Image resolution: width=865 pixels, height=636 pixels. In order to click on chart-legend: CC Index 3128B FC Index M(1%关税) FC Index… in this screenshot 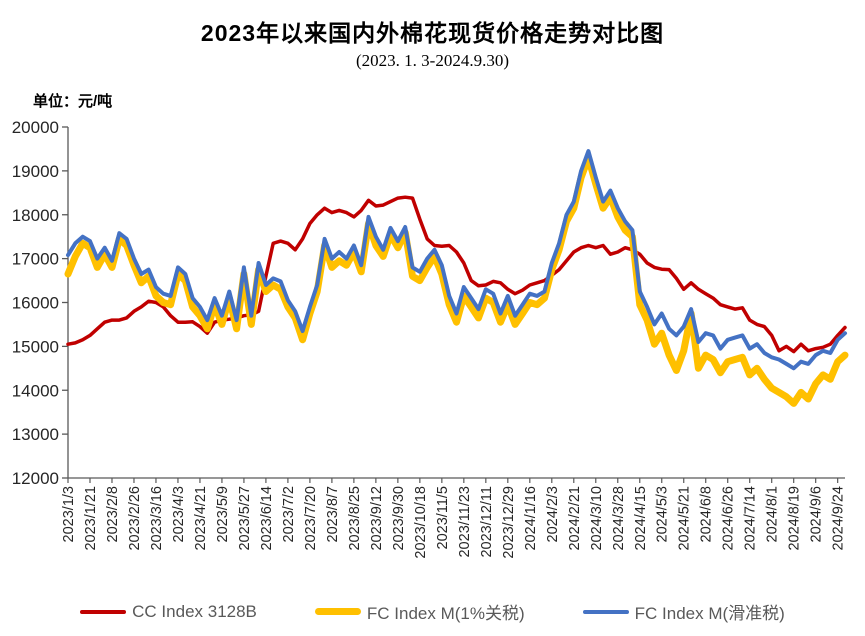, I will do `click(432, 611)`.